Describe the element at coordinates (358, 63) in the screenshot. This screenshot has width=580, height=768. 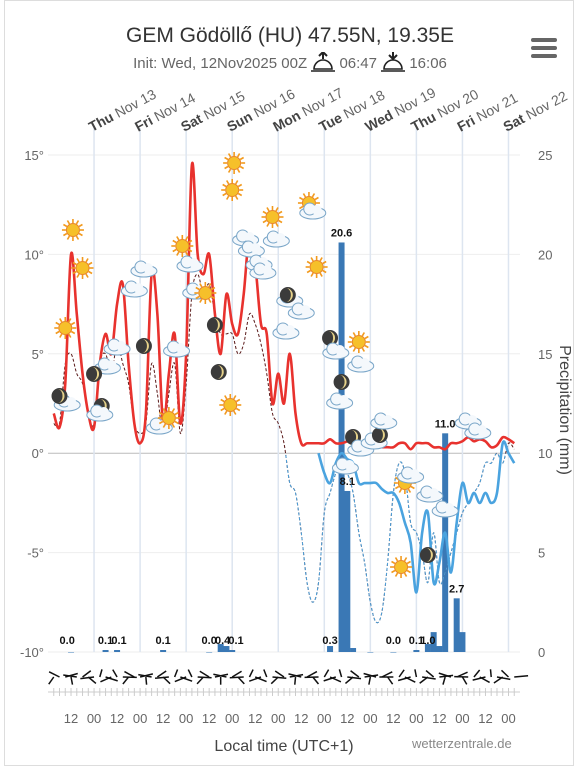
I see `sunrise-time: 06:47` at that location.